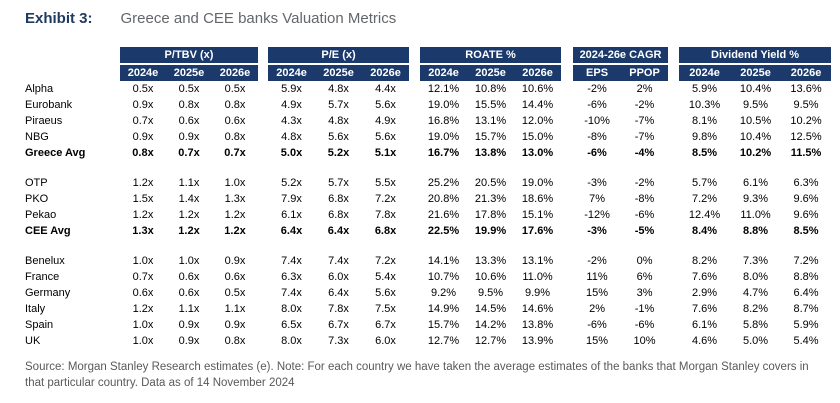  Describe the element at coordinates (291, 325) in the screenshot. I see `cell: 6.5x` at that location.